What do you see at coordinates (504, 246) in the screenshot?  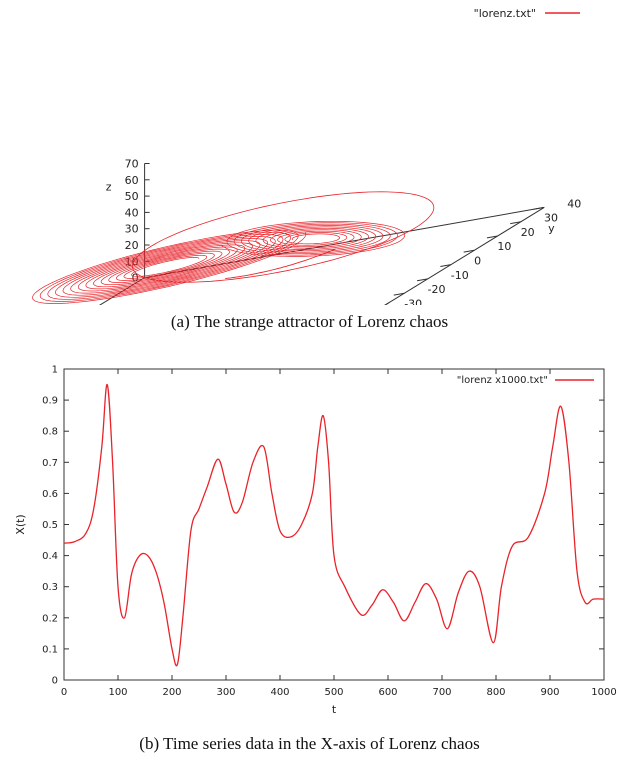 I see `y-tick-label: 10` at bounding box center [504, 246].